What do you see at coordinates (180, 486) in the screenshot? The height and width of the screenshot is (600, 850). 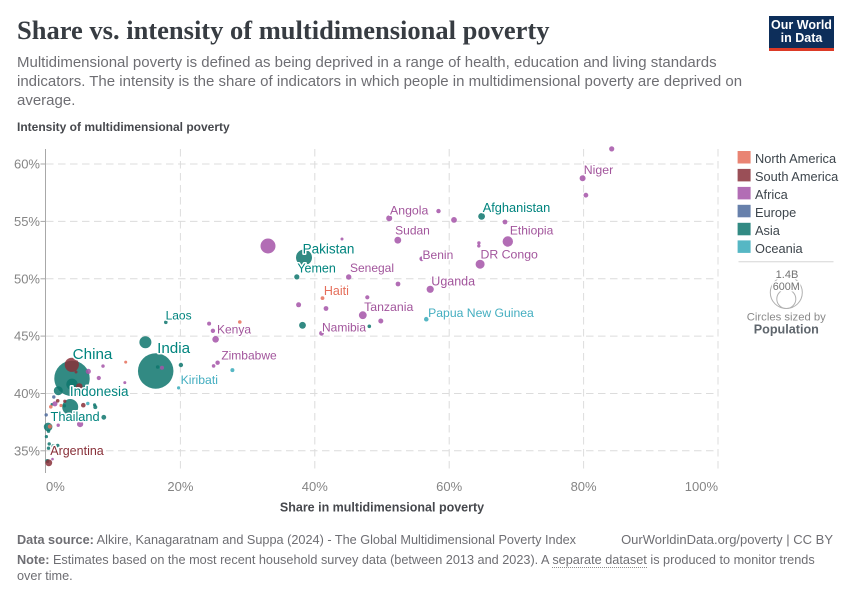 I see `svg-text: 20%` at bounding box center [180, 486].